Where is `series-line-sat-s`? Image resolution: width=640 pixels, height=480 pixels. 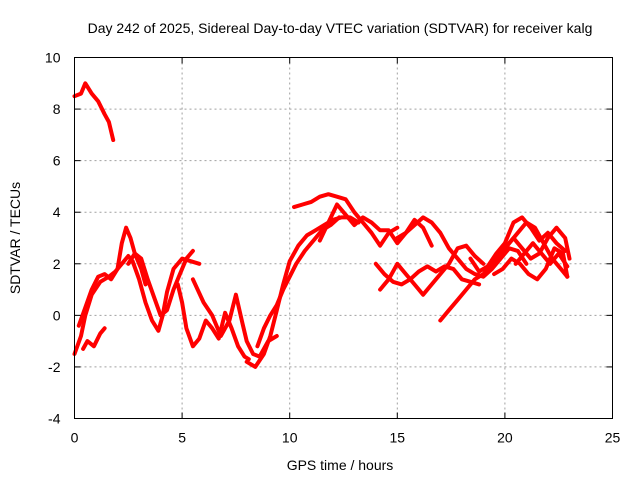
series-line-sat-s is located at coordinates (541, 255).